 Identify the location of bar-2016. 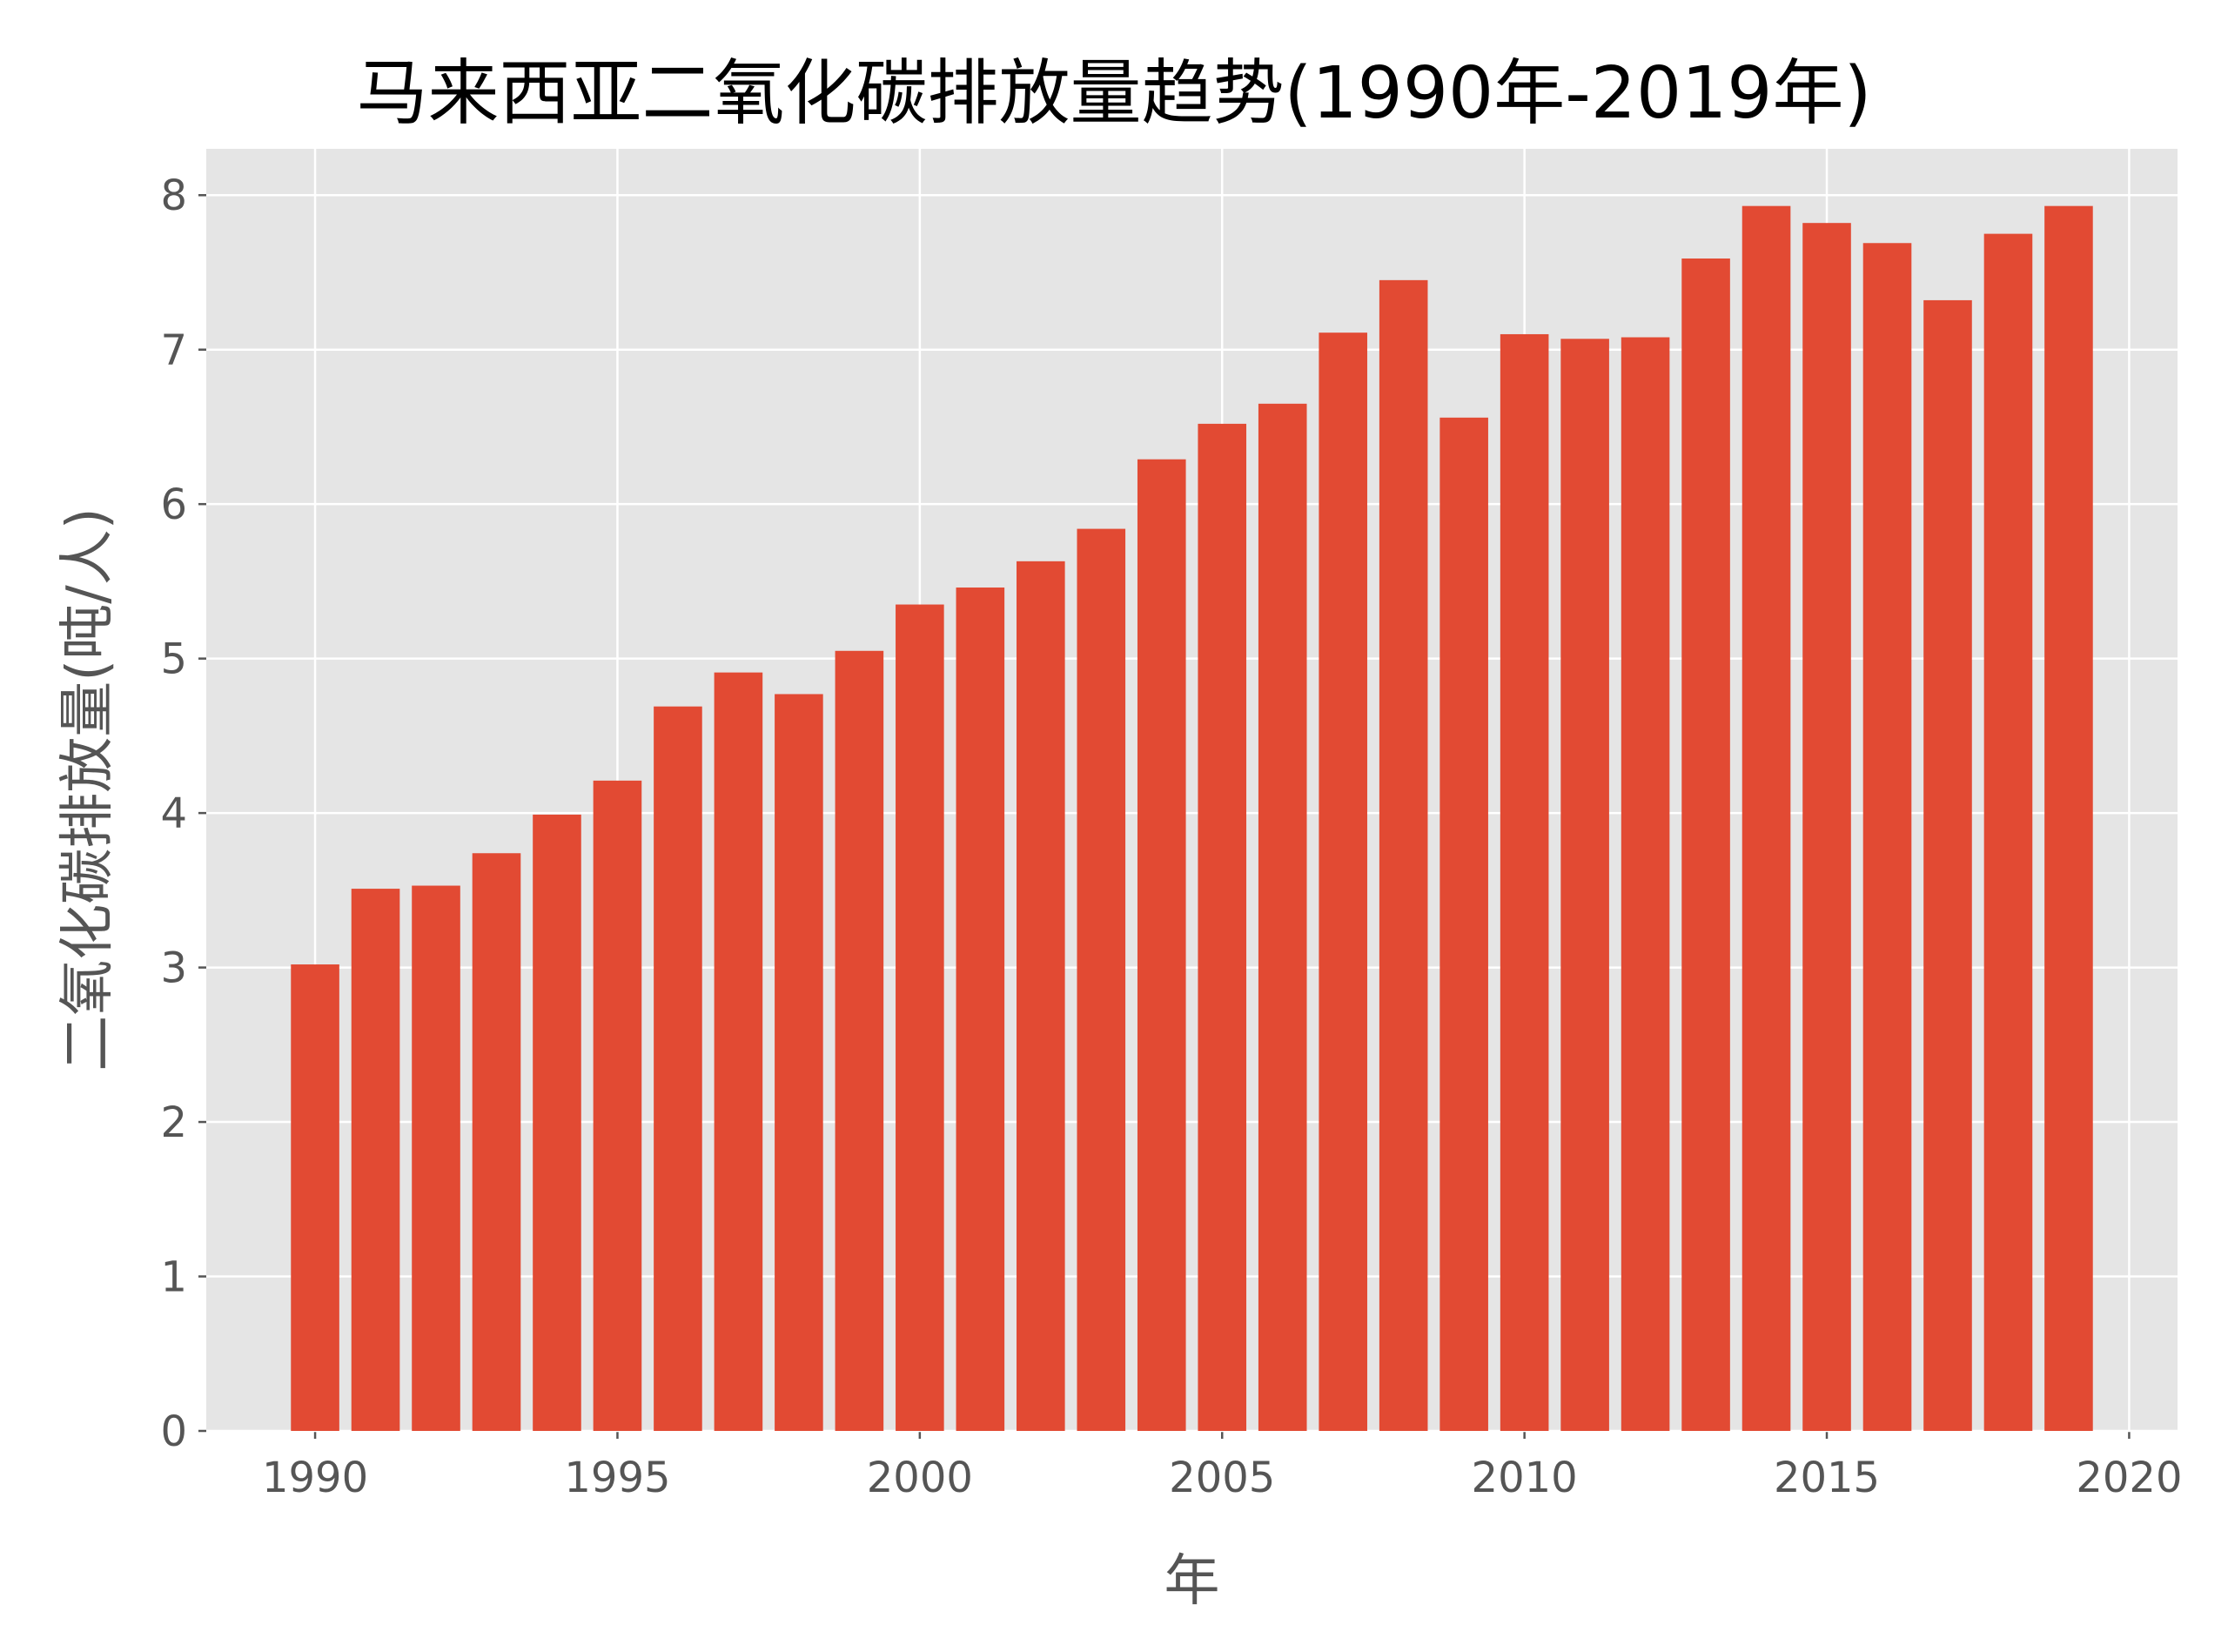
(1887, 838).